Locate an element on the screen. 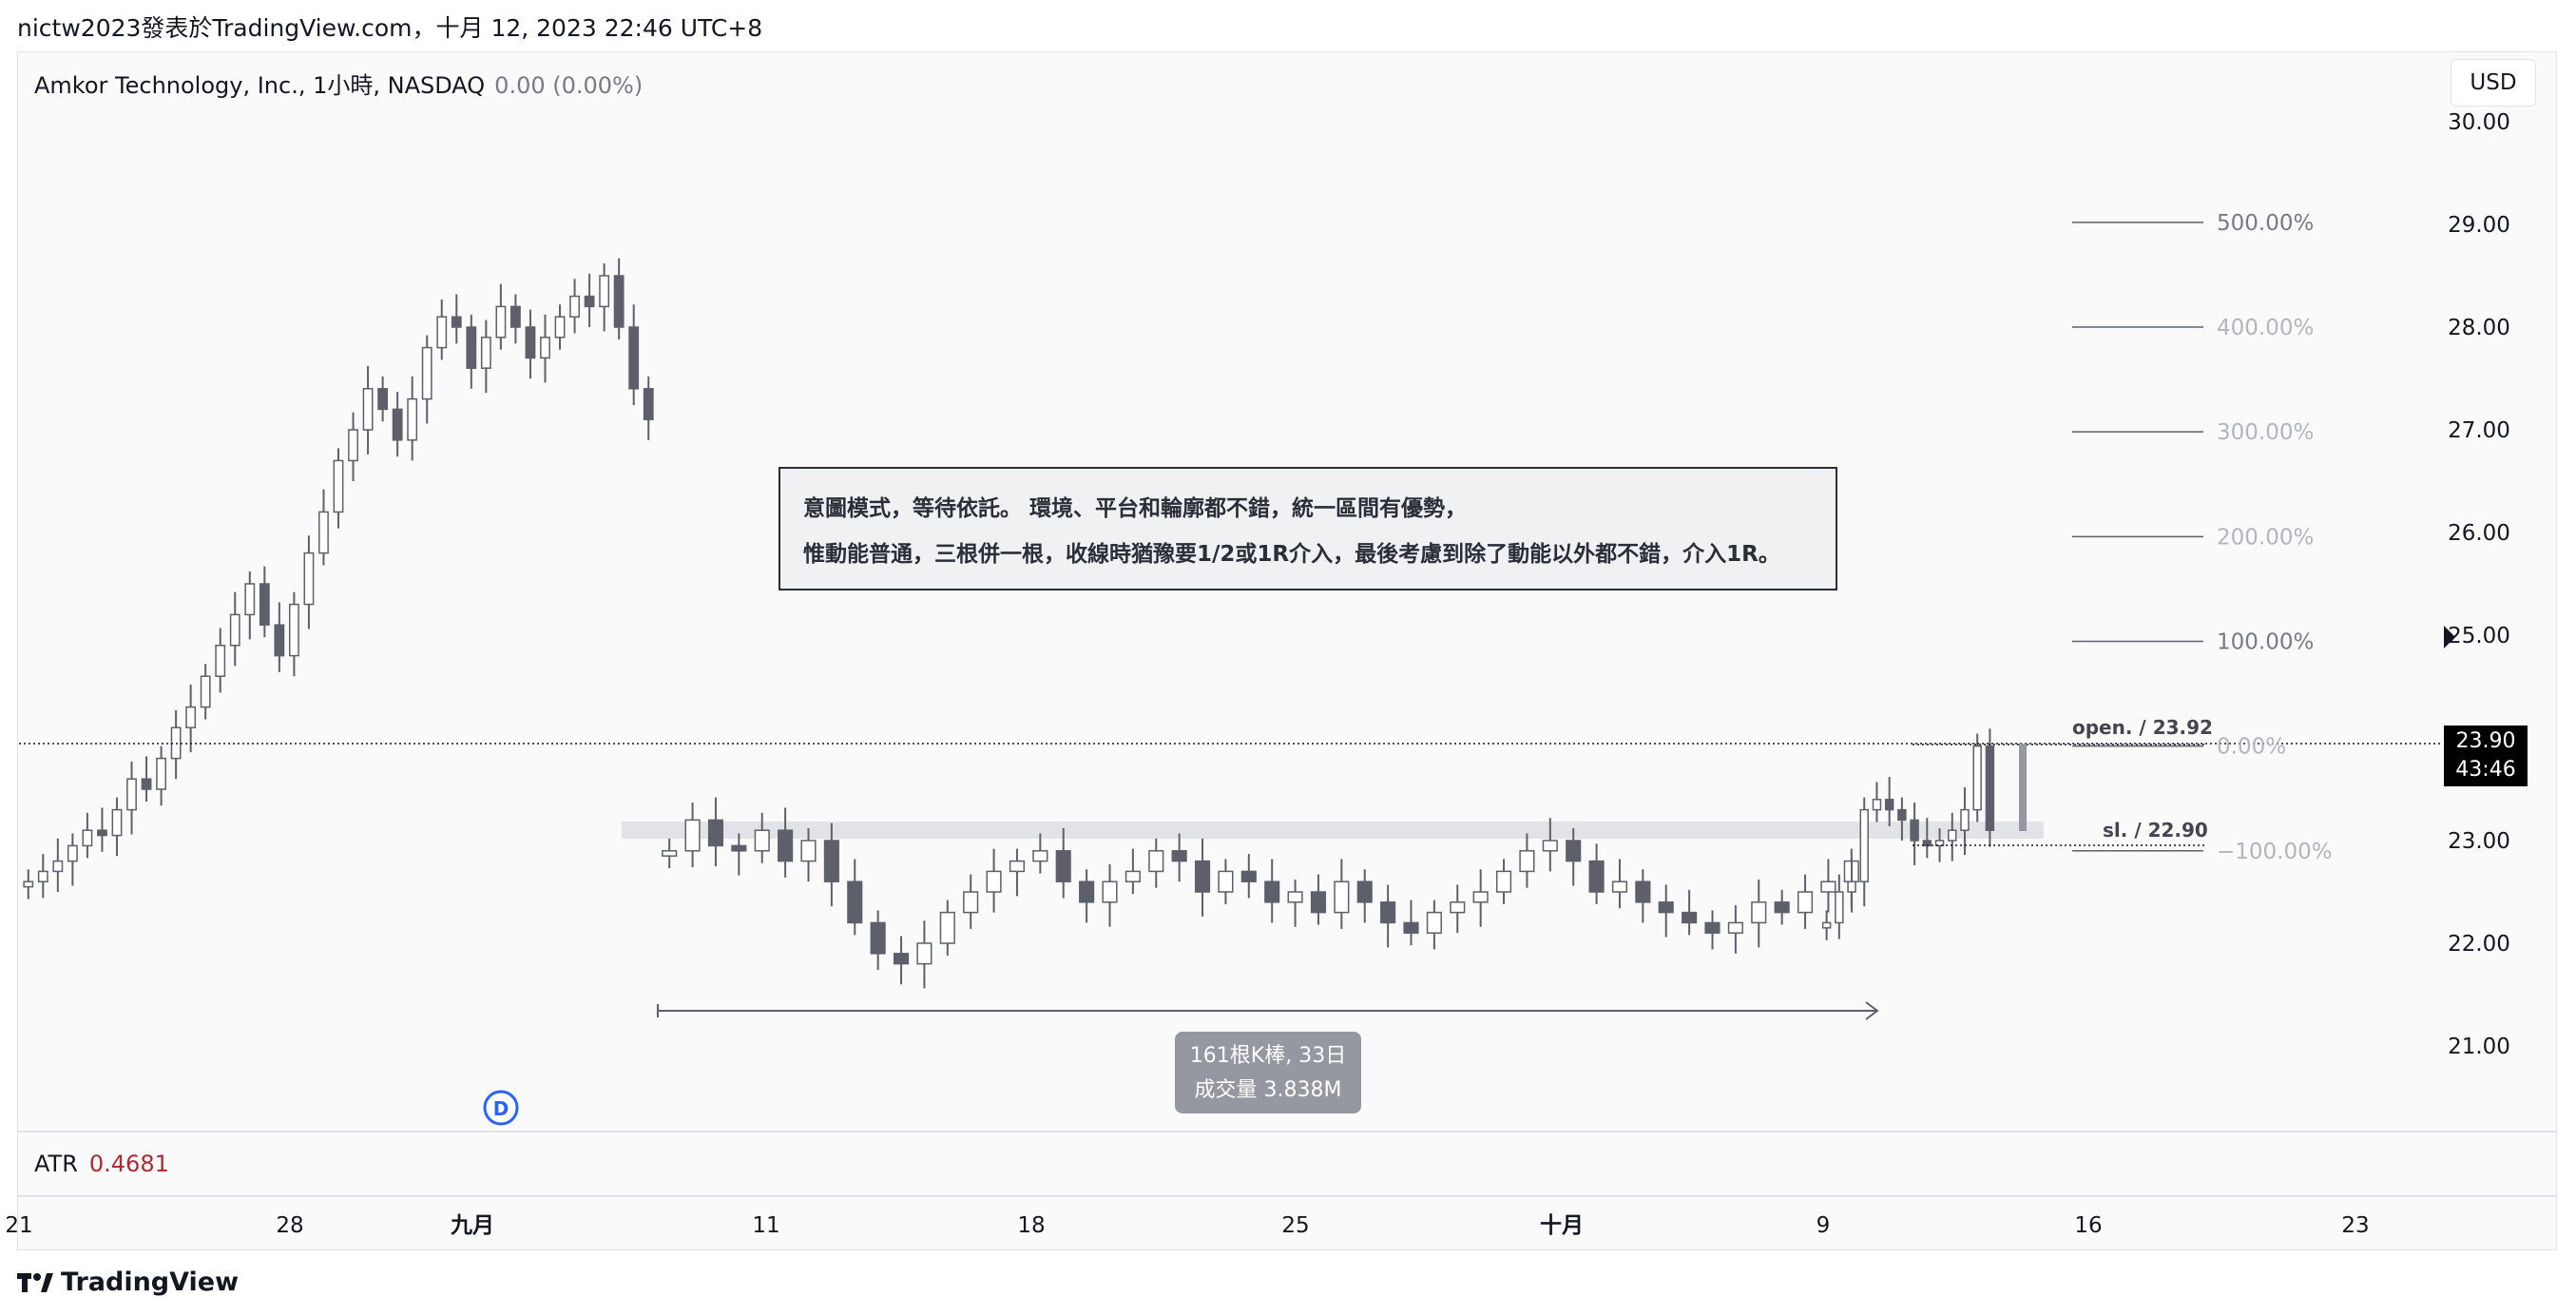 This screenshot has height=1316, width=2576. last-price-value: 23.90 is located at coordinates (2485, 741).